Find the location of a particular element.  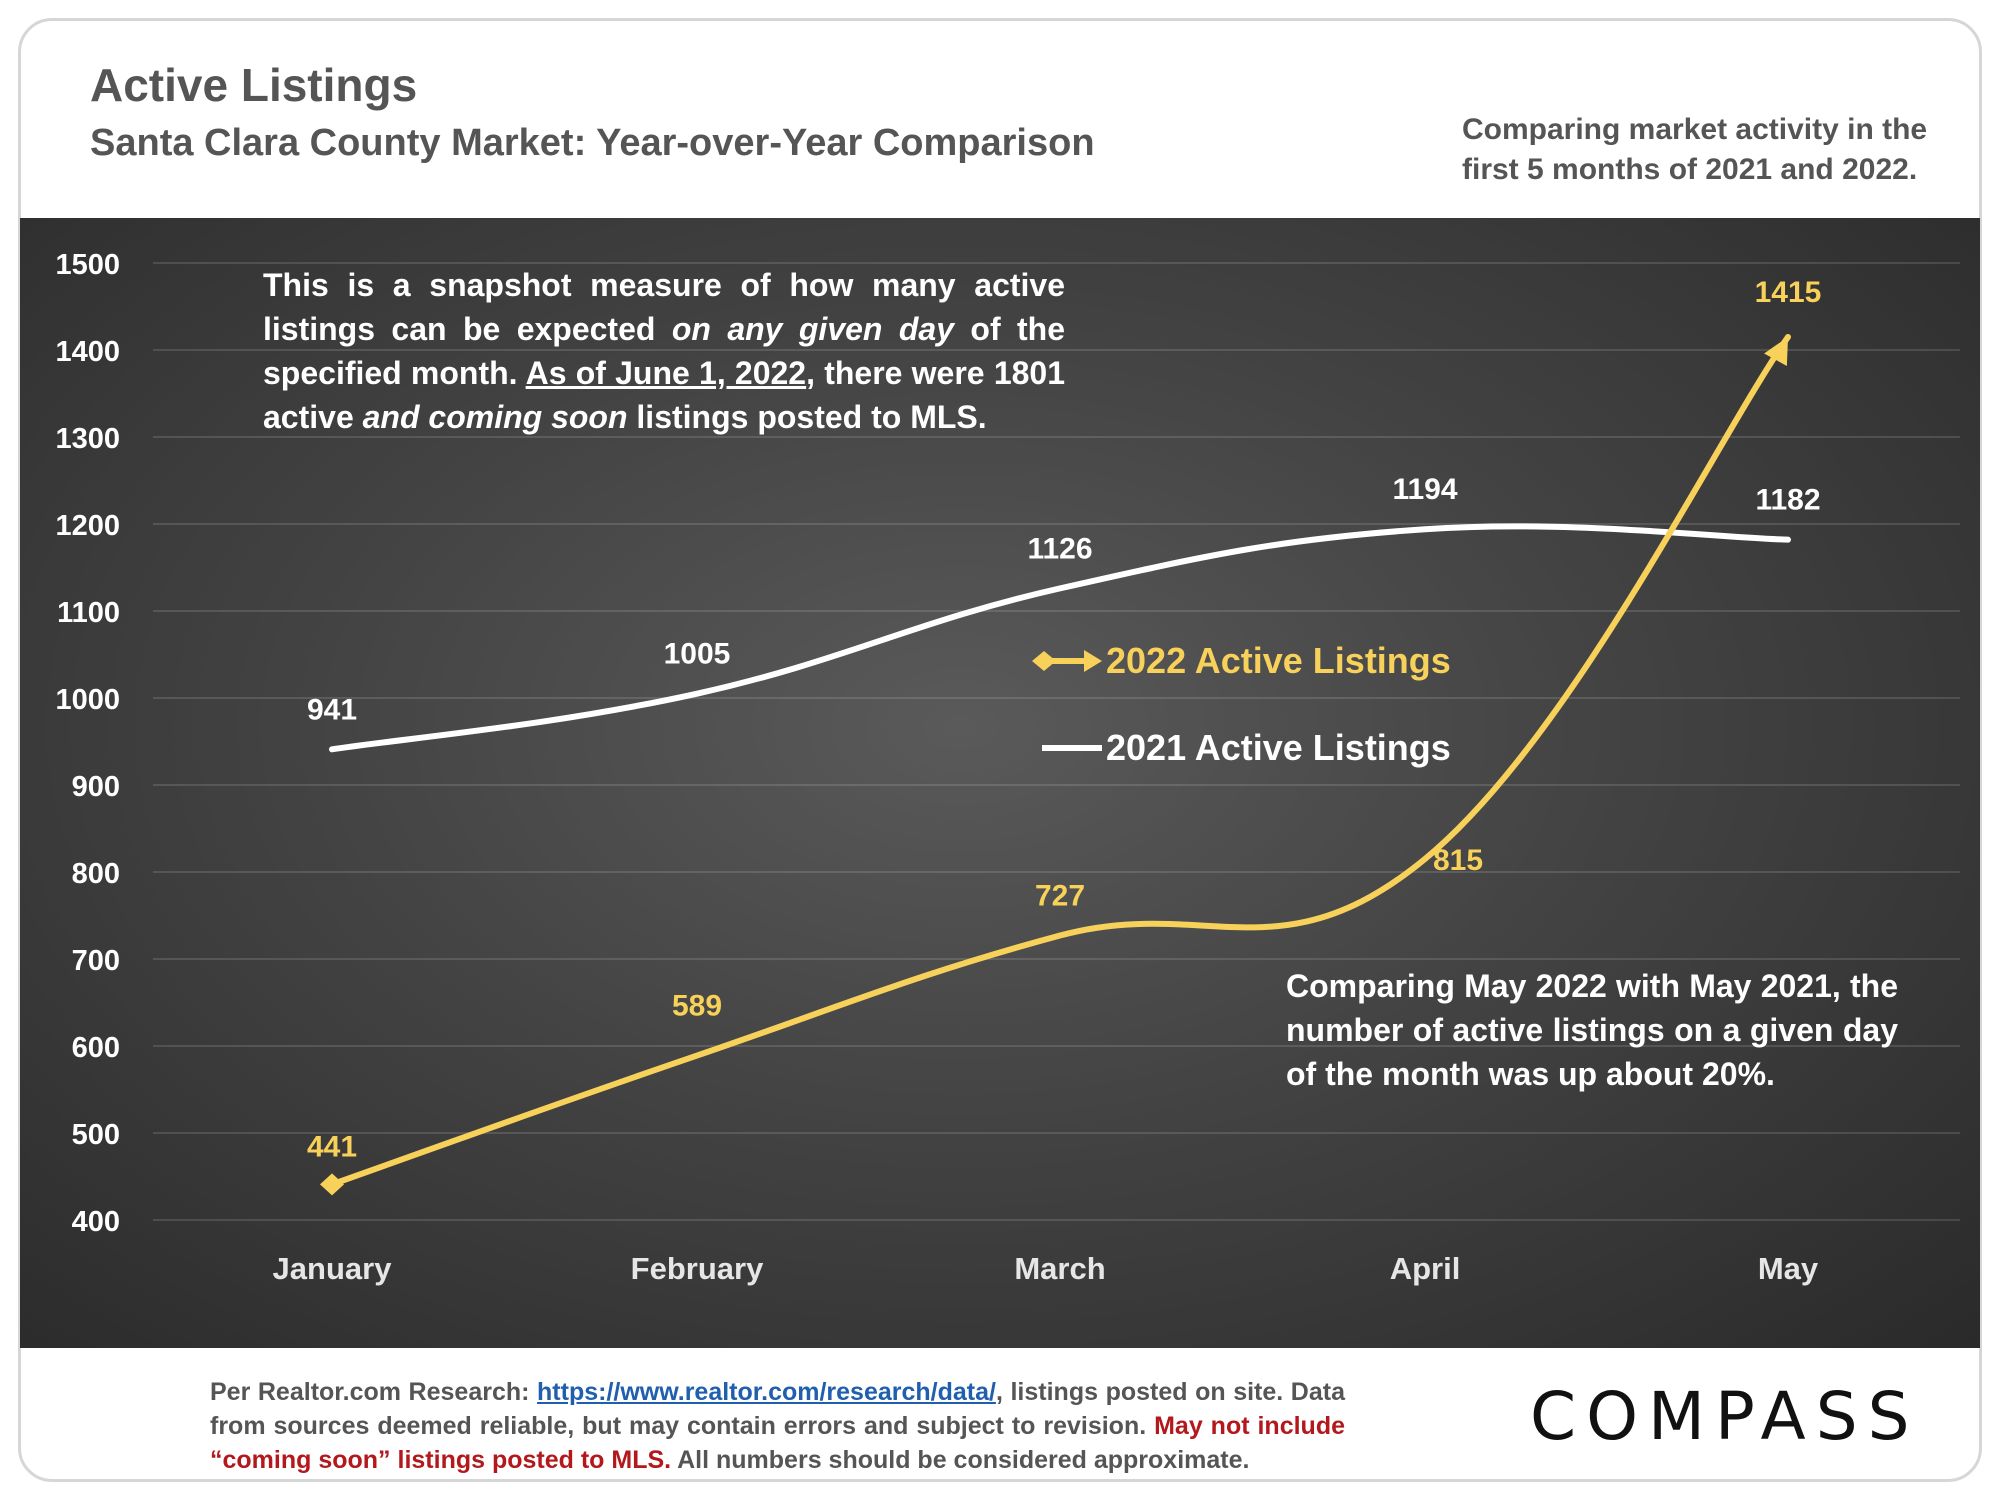

legend-2022-diamond is located at coordinates (1044, 661).